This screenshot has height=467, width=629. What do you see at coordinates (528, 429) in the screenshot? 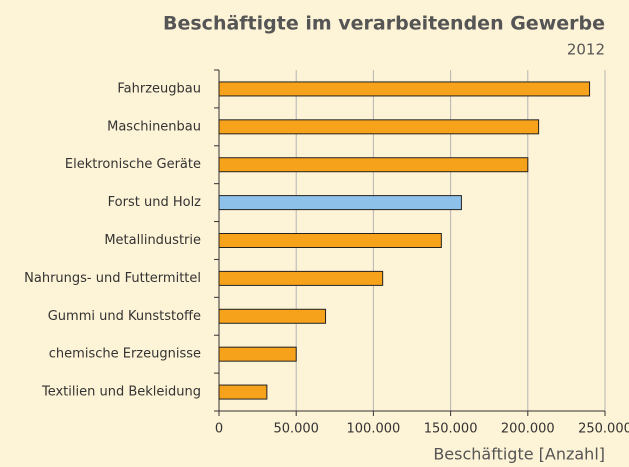
I see `x-tick-label: 200.000` at bounding box center [528, 429].